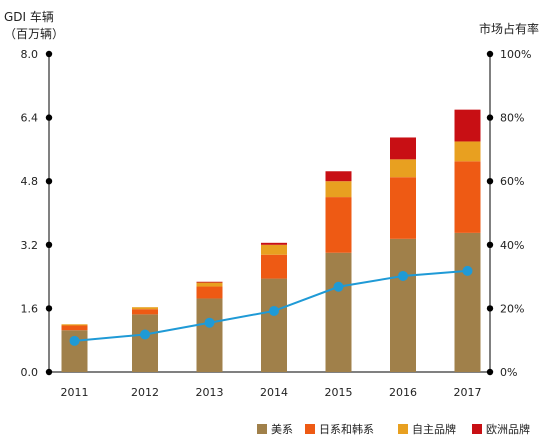  Describe the element at coordinates (393, 429) in the screenshot. I see `legend: 美系 日系和韩系 自主品牌 欧洲品牌` at that location.